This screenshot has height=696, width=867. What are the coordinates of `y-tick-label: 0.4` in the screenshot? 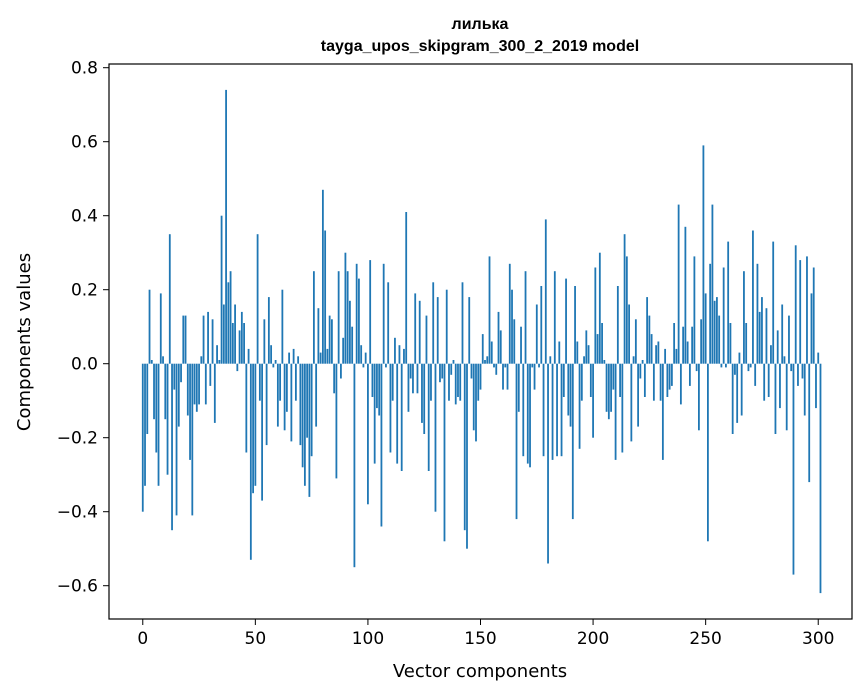 It's located at (84, 217).